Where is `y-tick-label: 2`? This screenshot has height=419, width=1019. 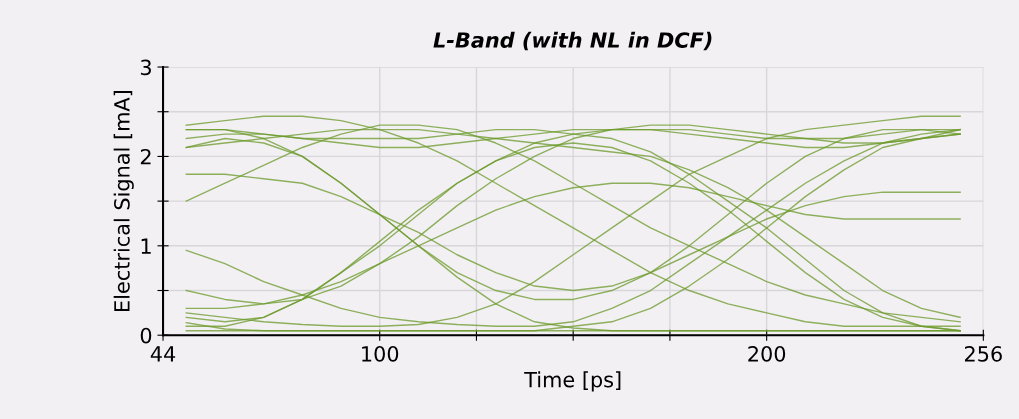 y-tick-label: 2 is located at coordinates (145, 156).